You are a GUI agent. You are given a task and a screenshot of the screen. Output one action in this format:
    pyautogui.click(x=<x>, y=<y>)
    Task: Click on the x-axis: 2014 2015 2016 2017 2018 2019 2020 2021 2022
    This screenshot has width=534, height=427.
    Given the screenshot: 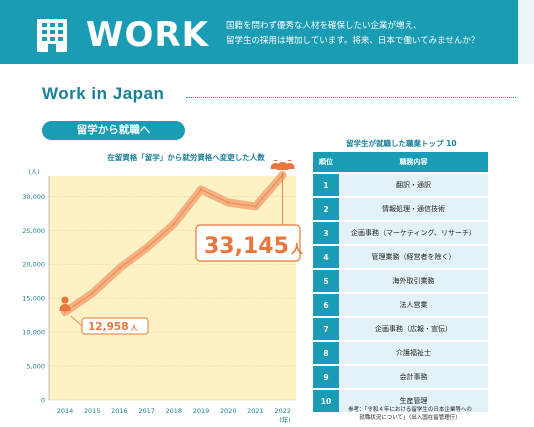 What is the action you would take?
    pyautogui.click(x=174, y=411)
    